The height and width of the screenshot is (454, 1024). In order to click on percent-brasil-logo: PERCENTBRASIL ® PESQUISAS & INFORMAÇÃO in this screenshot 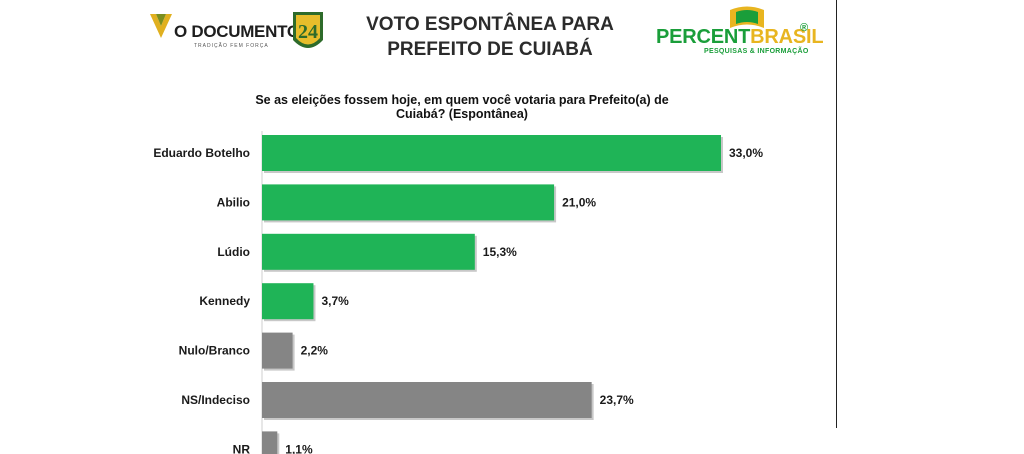, I will do `click(740, 34)`.